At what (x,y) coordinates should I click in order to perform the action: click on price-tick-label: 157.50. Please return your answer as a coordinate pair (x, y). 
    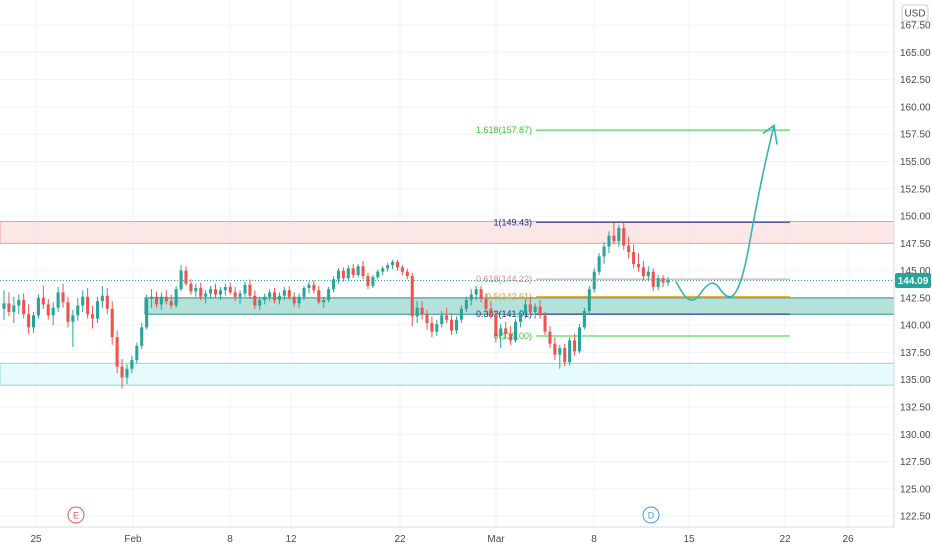
    Looking at the image, I should click on (915, 135).